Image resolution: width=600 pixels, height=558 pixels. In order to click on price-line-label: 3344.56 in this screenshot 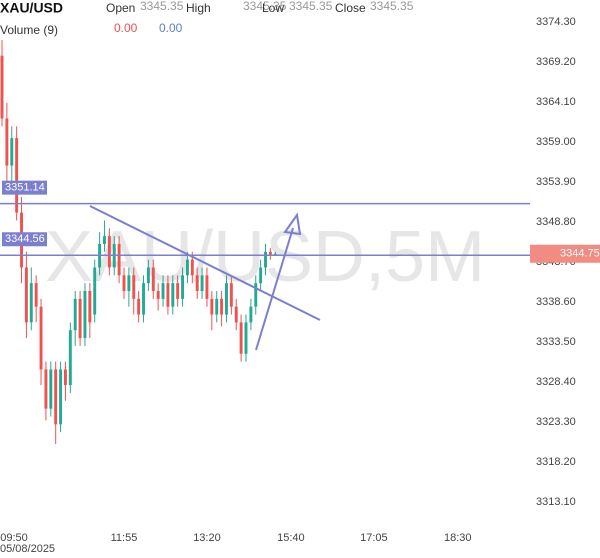, I will do `click(25, 239)`.